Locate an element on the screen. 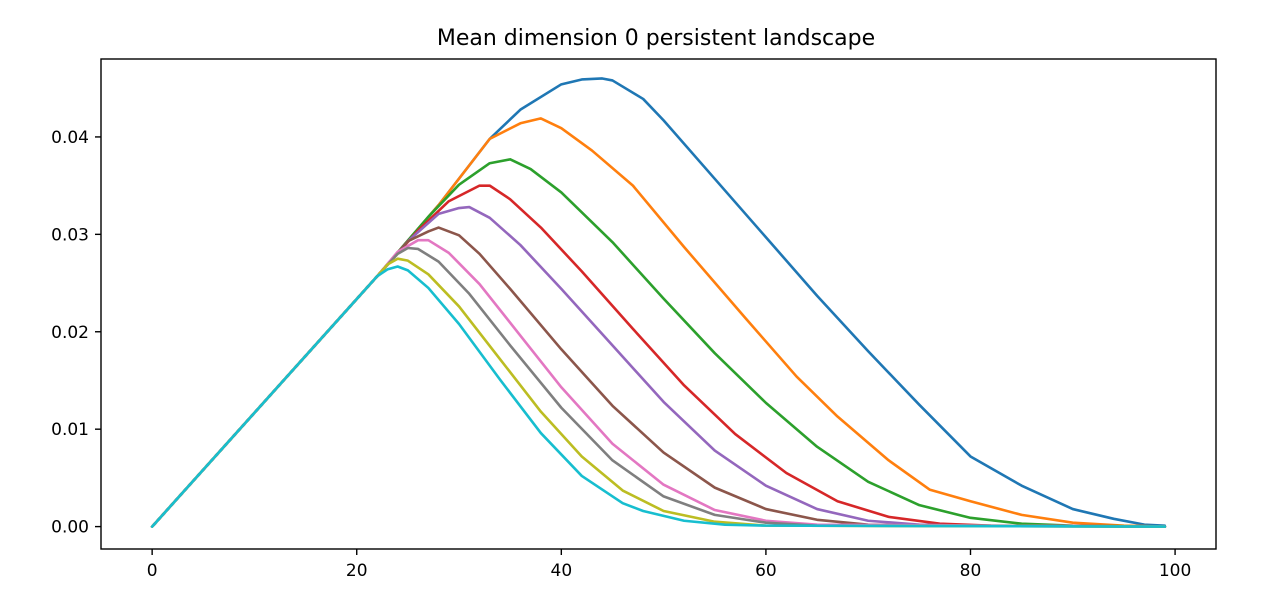  y-tick-label: 0.01 is located at coordinates (70, 430).